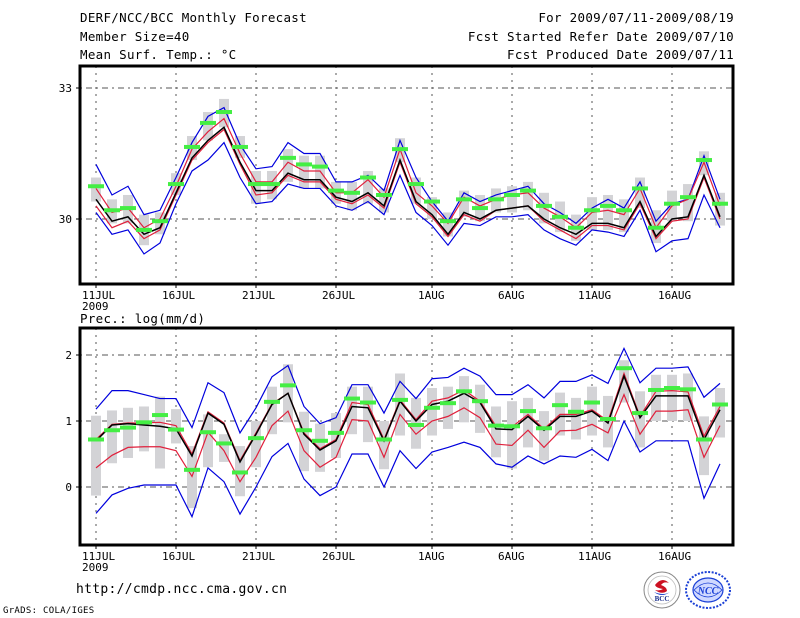  What do you see at coordinates (143, 318) in the screenshot?
I see `precipitation-variable-label: Prec.: log(mm/d)` at bounding box center [143, 318].